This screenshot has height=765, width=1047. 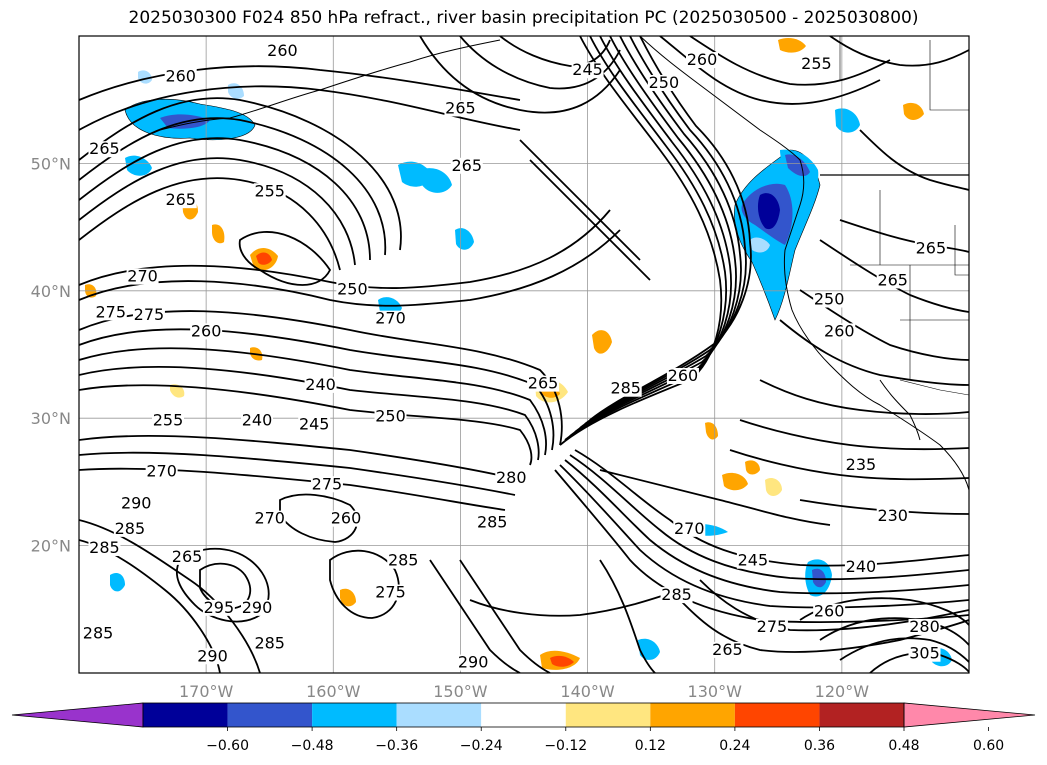 I want to click on baja-california-coastline, so click(x=900, y=410).